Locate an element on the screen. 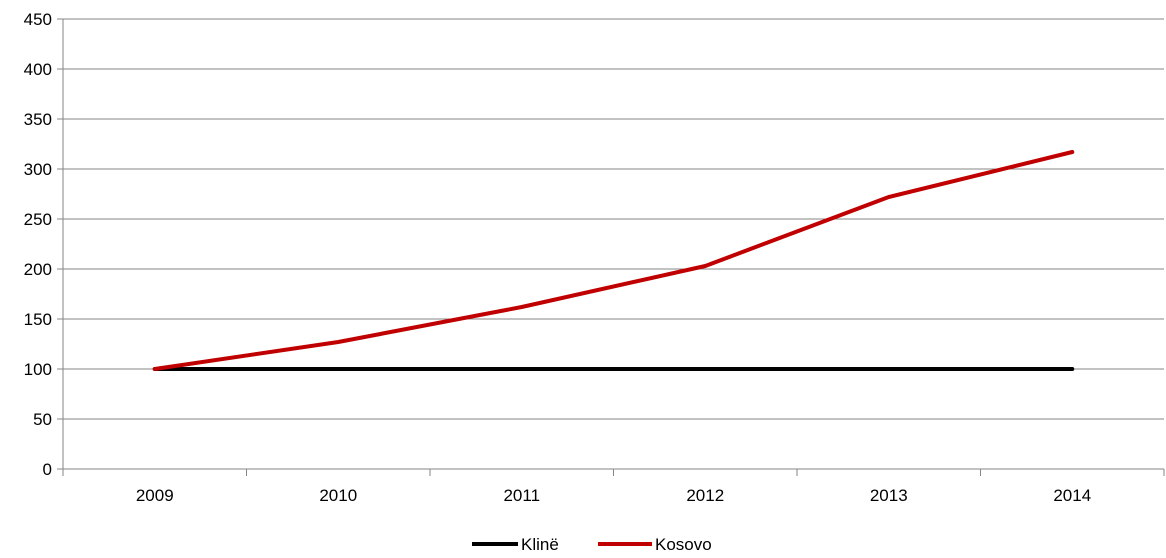  y-tick-label: 400 is located at coordinates (38, 69).